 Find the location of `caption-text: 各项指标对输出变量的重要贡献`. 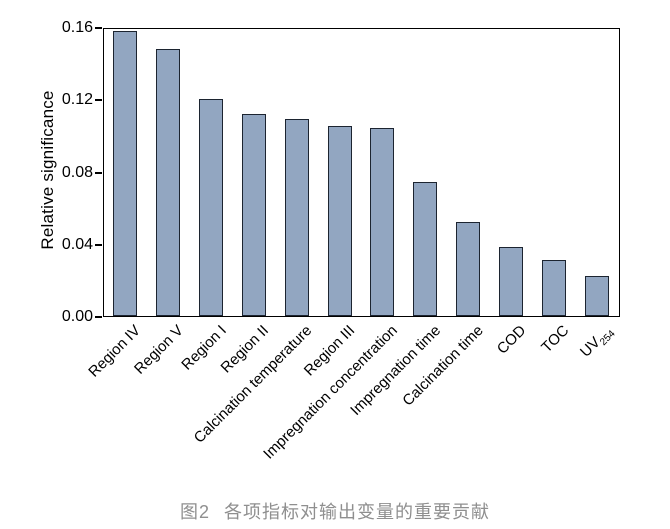

caption-text: 各项指标对输出变量的重要贡献 is located at coordinates (357, 512).